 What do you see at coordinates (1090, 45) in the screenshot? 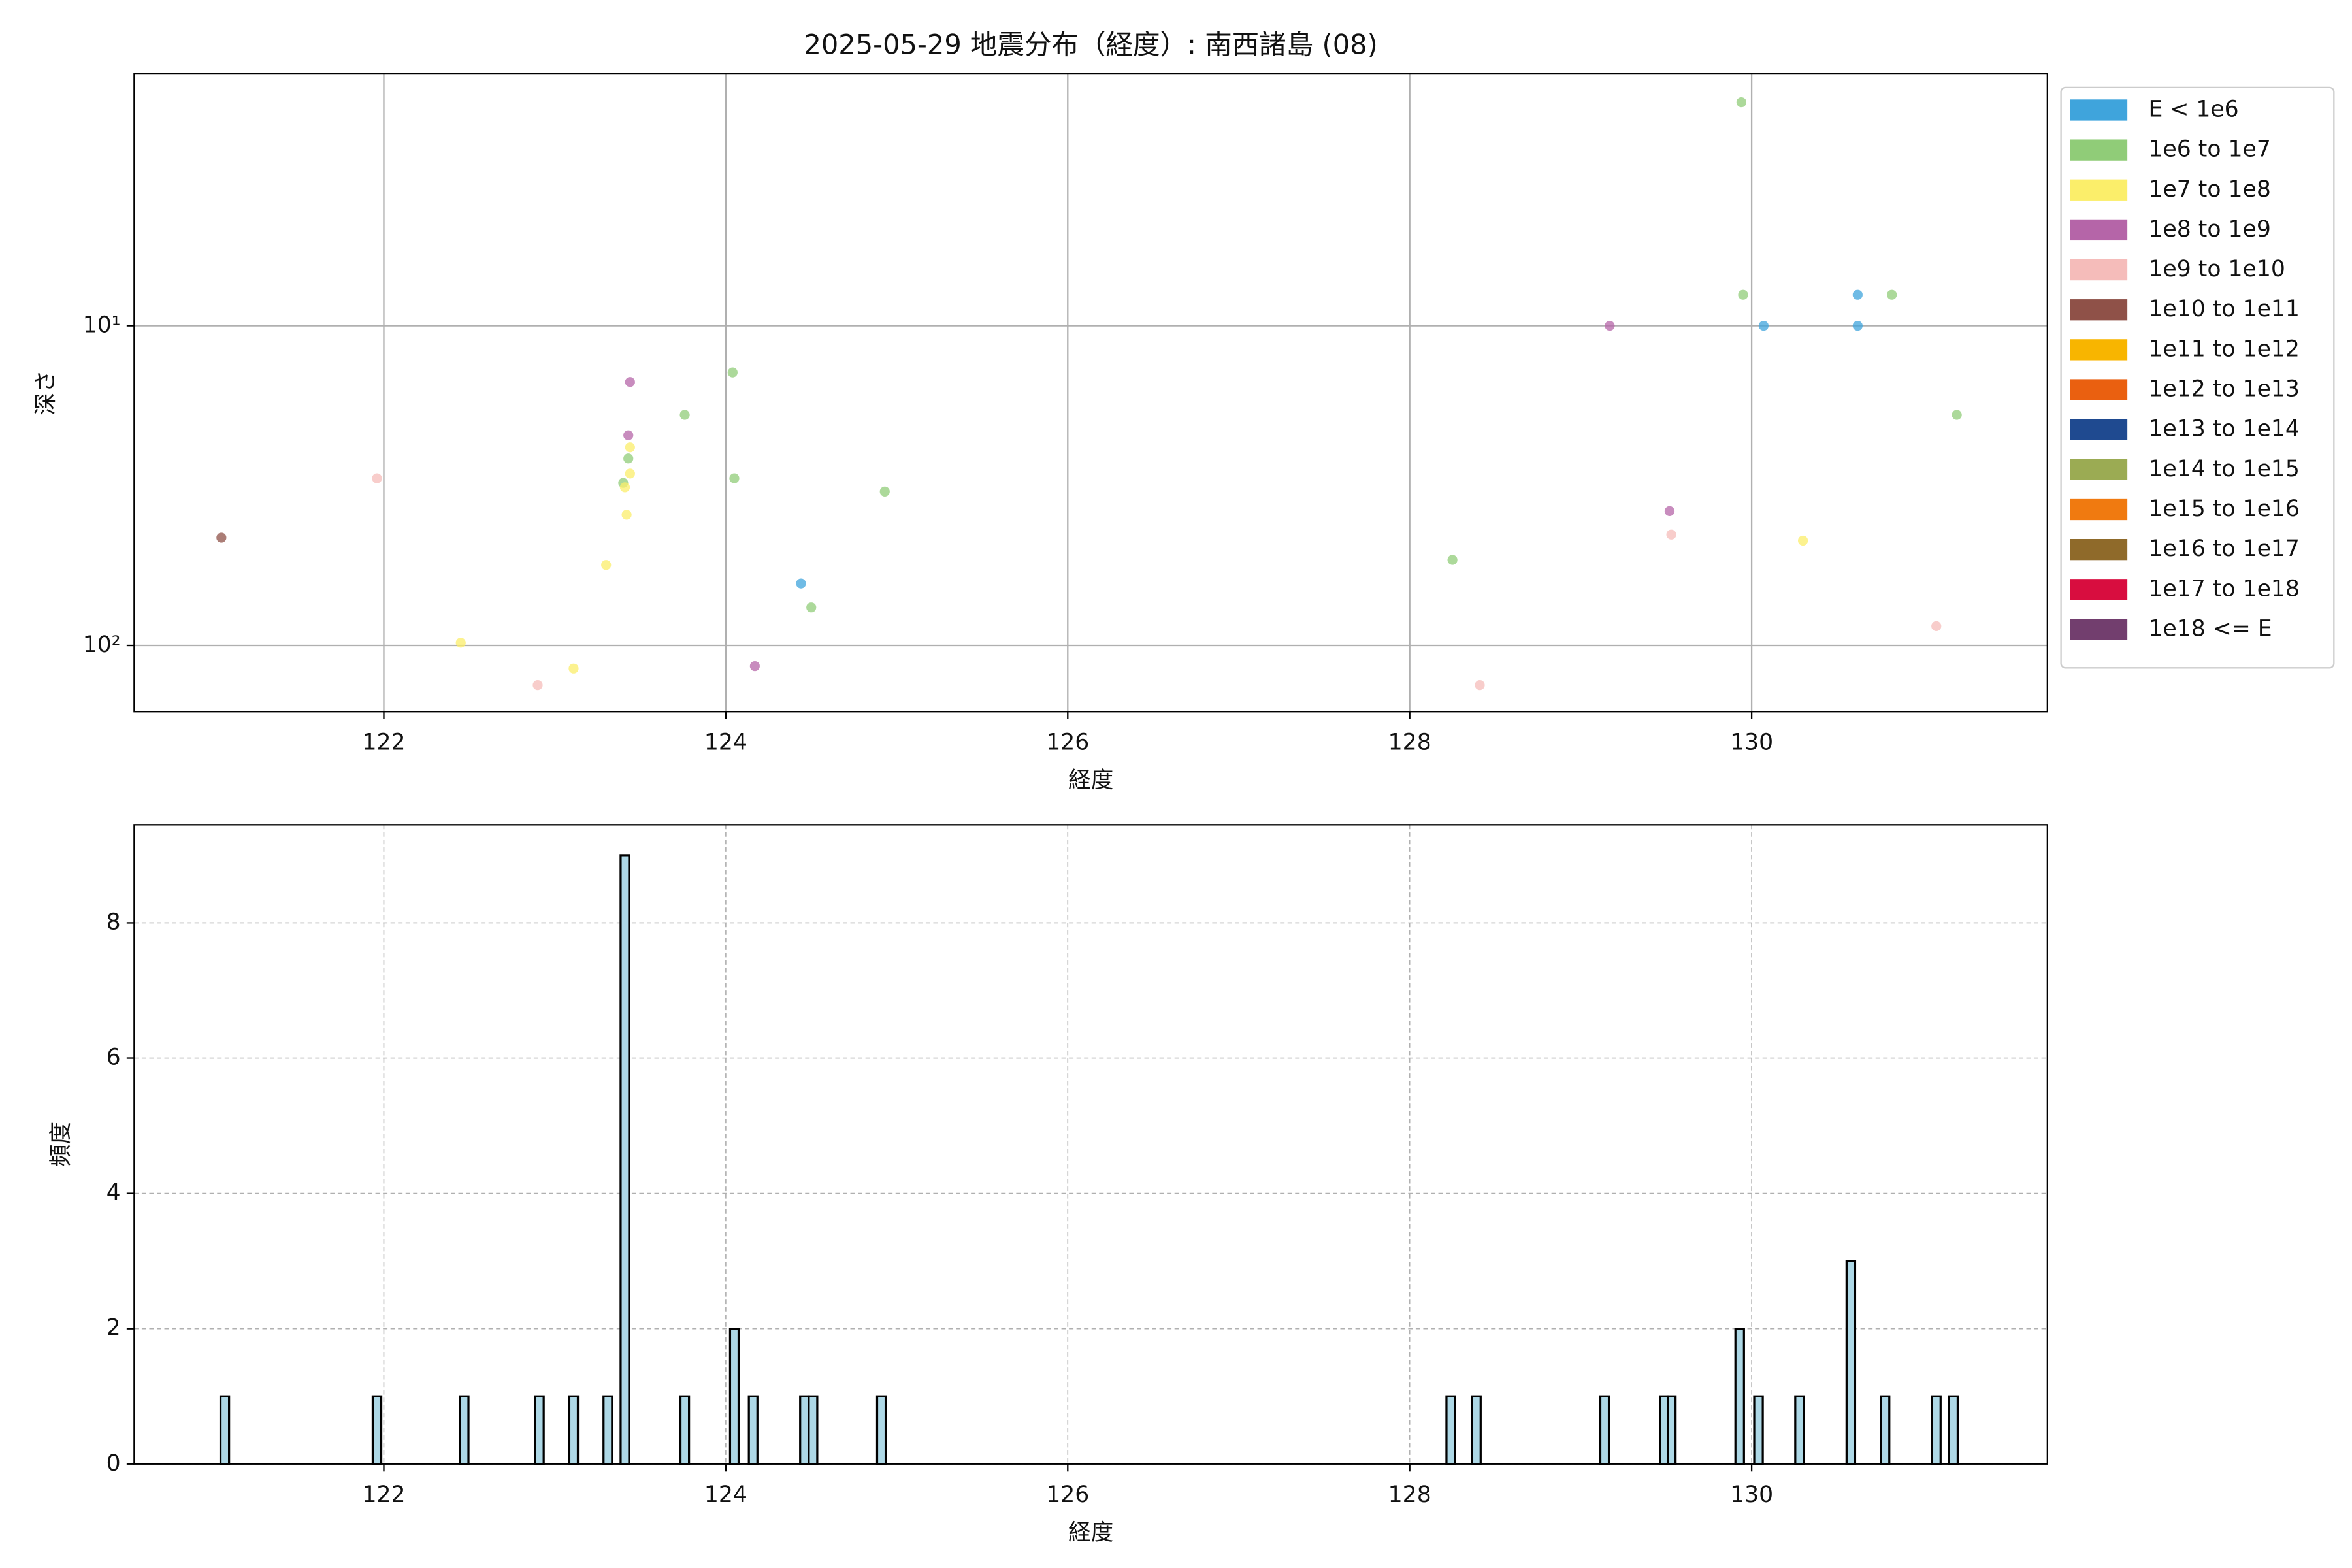
I see `chart-title: 2025-05-29 地震分布（経度）: 南西諸島 (08)` at bounding box center [1090, 45].